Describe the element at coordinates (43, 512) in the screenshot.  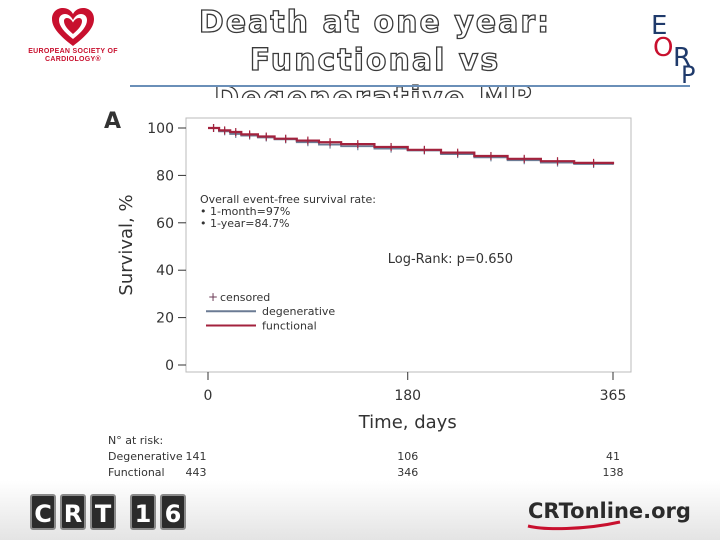
I see `crt16-tile-c: C` at that location.